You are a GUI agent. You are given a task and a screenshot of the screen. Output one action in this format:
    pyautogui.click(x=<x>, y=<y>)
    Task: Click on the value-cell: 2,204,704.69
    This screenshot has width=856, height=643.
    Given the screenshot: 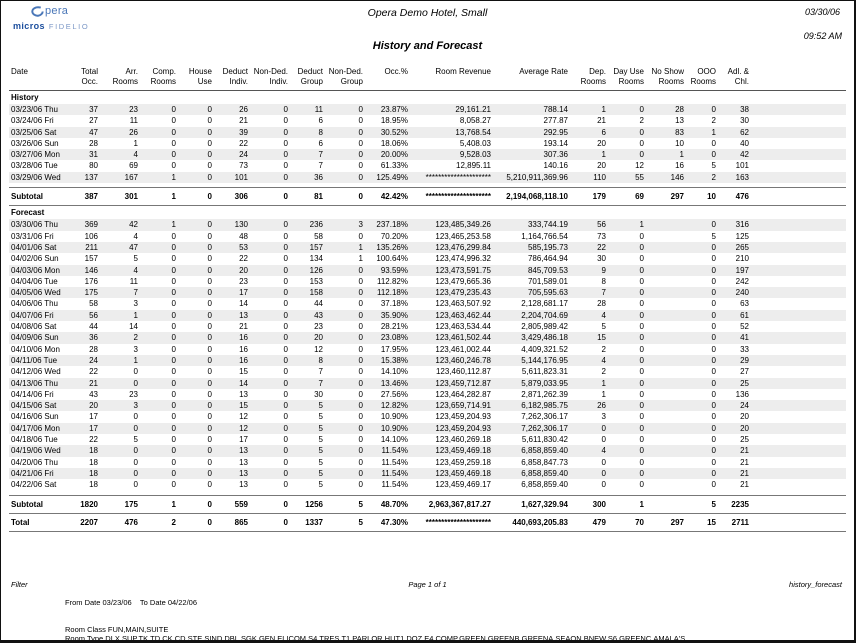 What is the action you would take?
    pyautogui.click(x=544, y=315)
    